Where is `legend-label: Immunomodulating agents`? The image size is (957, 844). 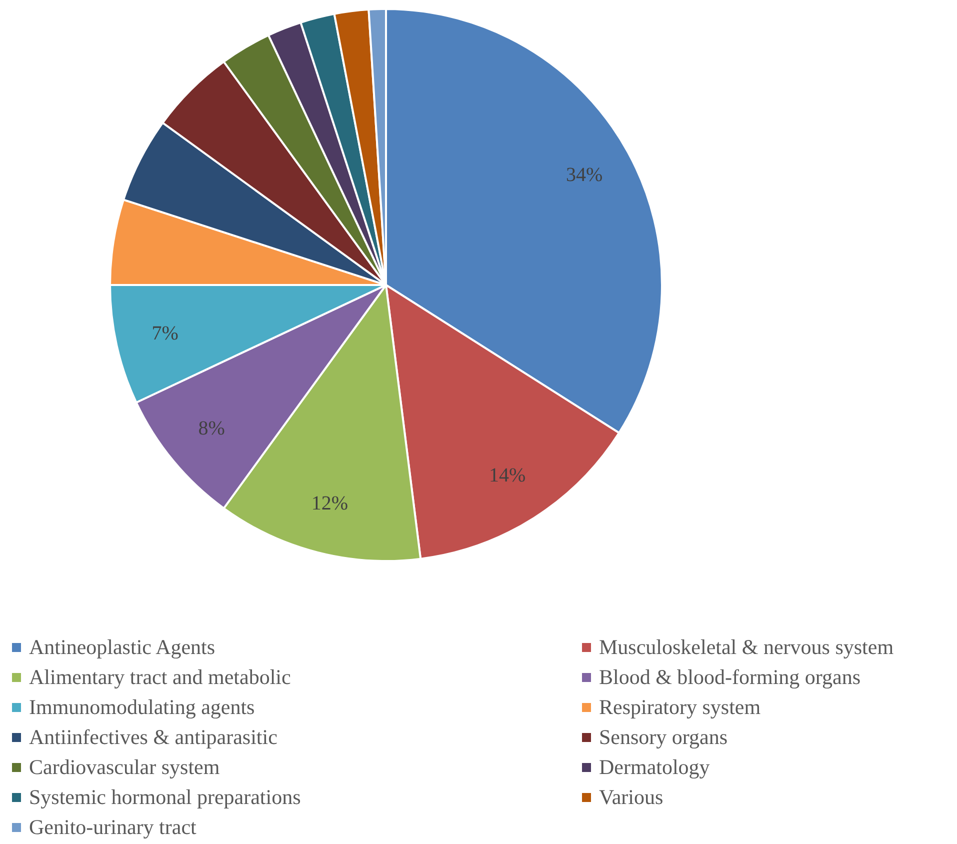
legend-label: Immunomodulating agents is located at coordinates (142, 707).